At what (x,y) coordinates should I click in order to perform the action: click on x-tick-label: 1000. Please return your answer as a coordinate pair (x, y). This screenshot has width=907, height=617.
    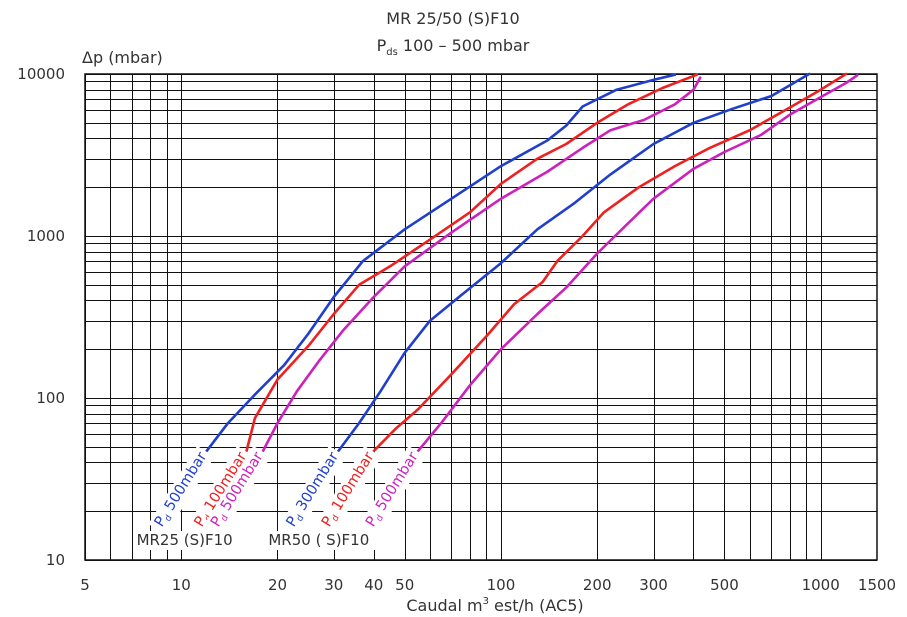
    Looking at the image, I should click on (821, 585).